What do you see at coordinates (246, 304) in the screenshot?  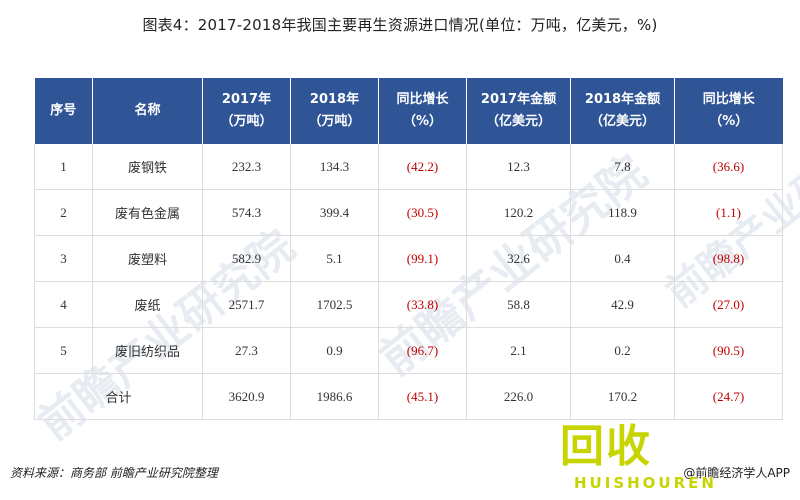 I see `cell-2017-volume: 2571.7` at bounding box center [246, 304].